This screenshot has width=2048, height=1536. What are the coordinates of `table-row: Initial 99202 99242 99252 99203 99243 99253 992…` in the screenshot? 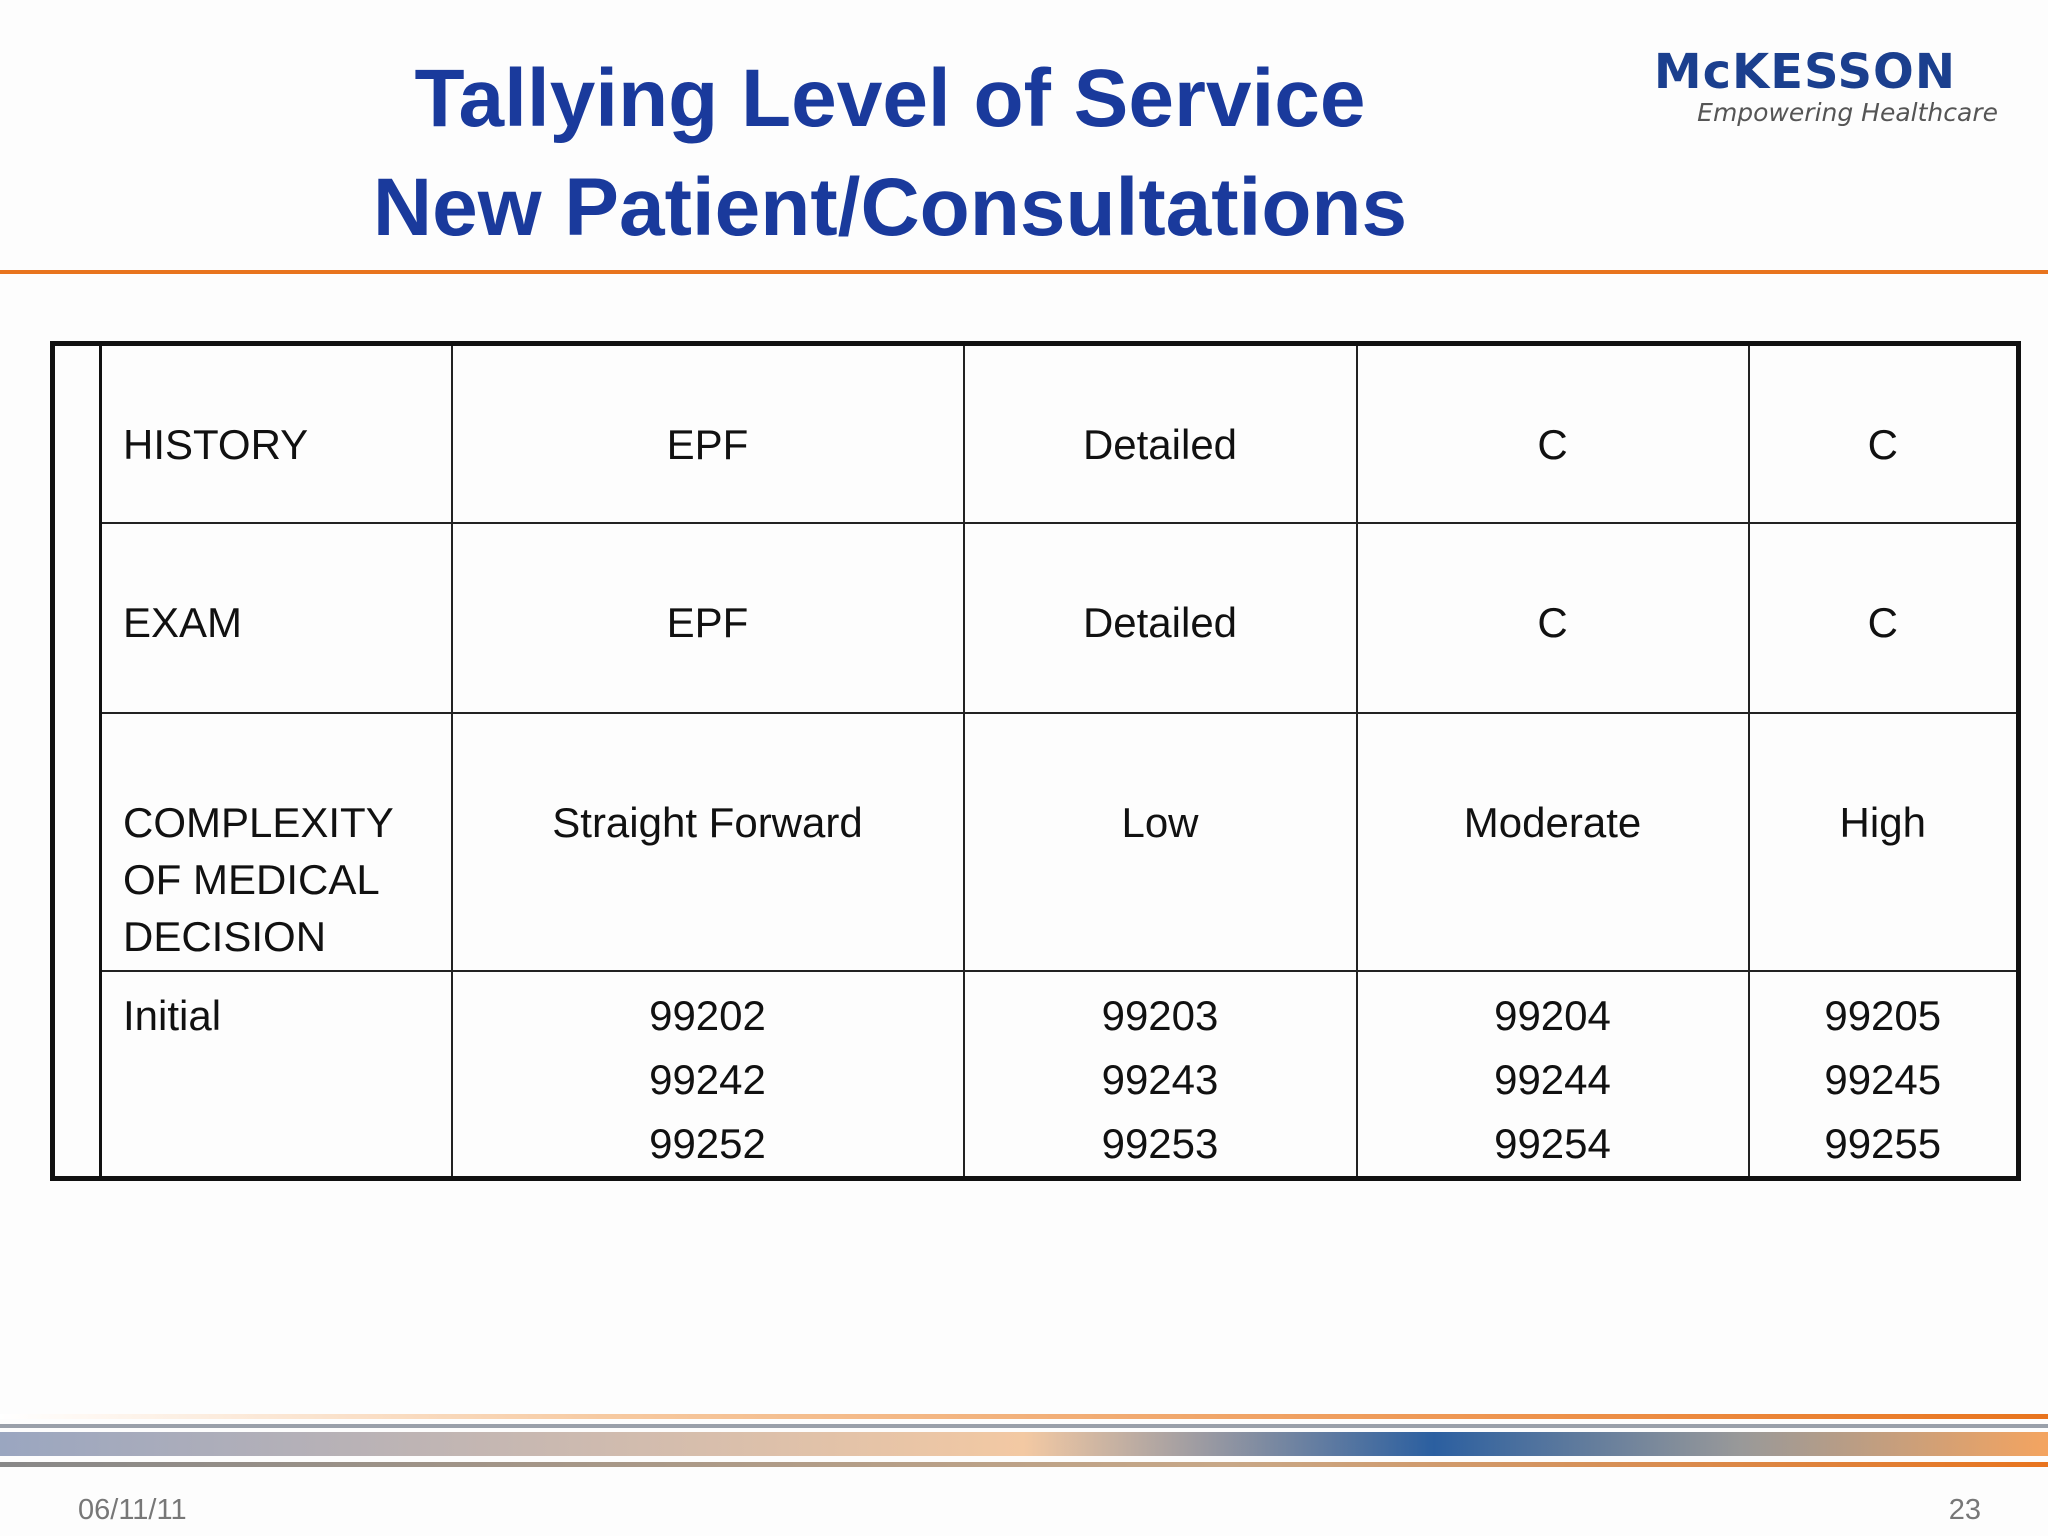 It's located at (1036, 1074).